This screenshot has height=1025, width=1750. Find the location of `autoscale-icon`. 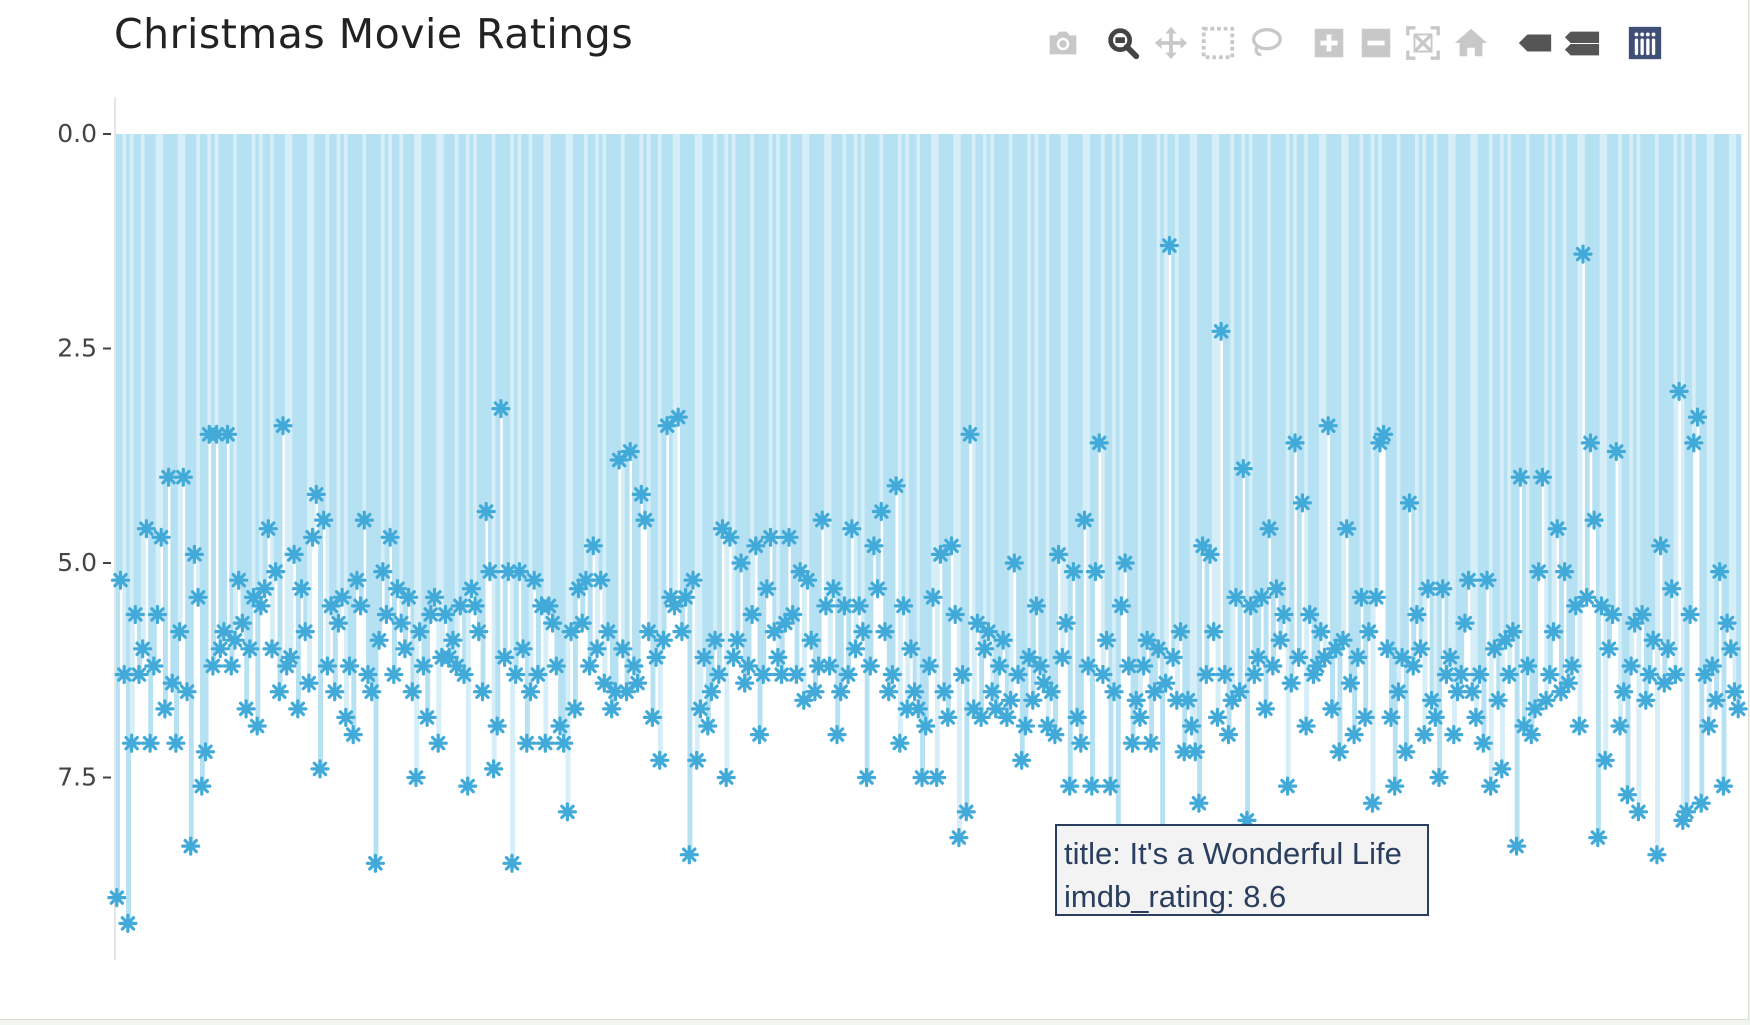

autoscale-icon is located at coordinates (1423, 43).